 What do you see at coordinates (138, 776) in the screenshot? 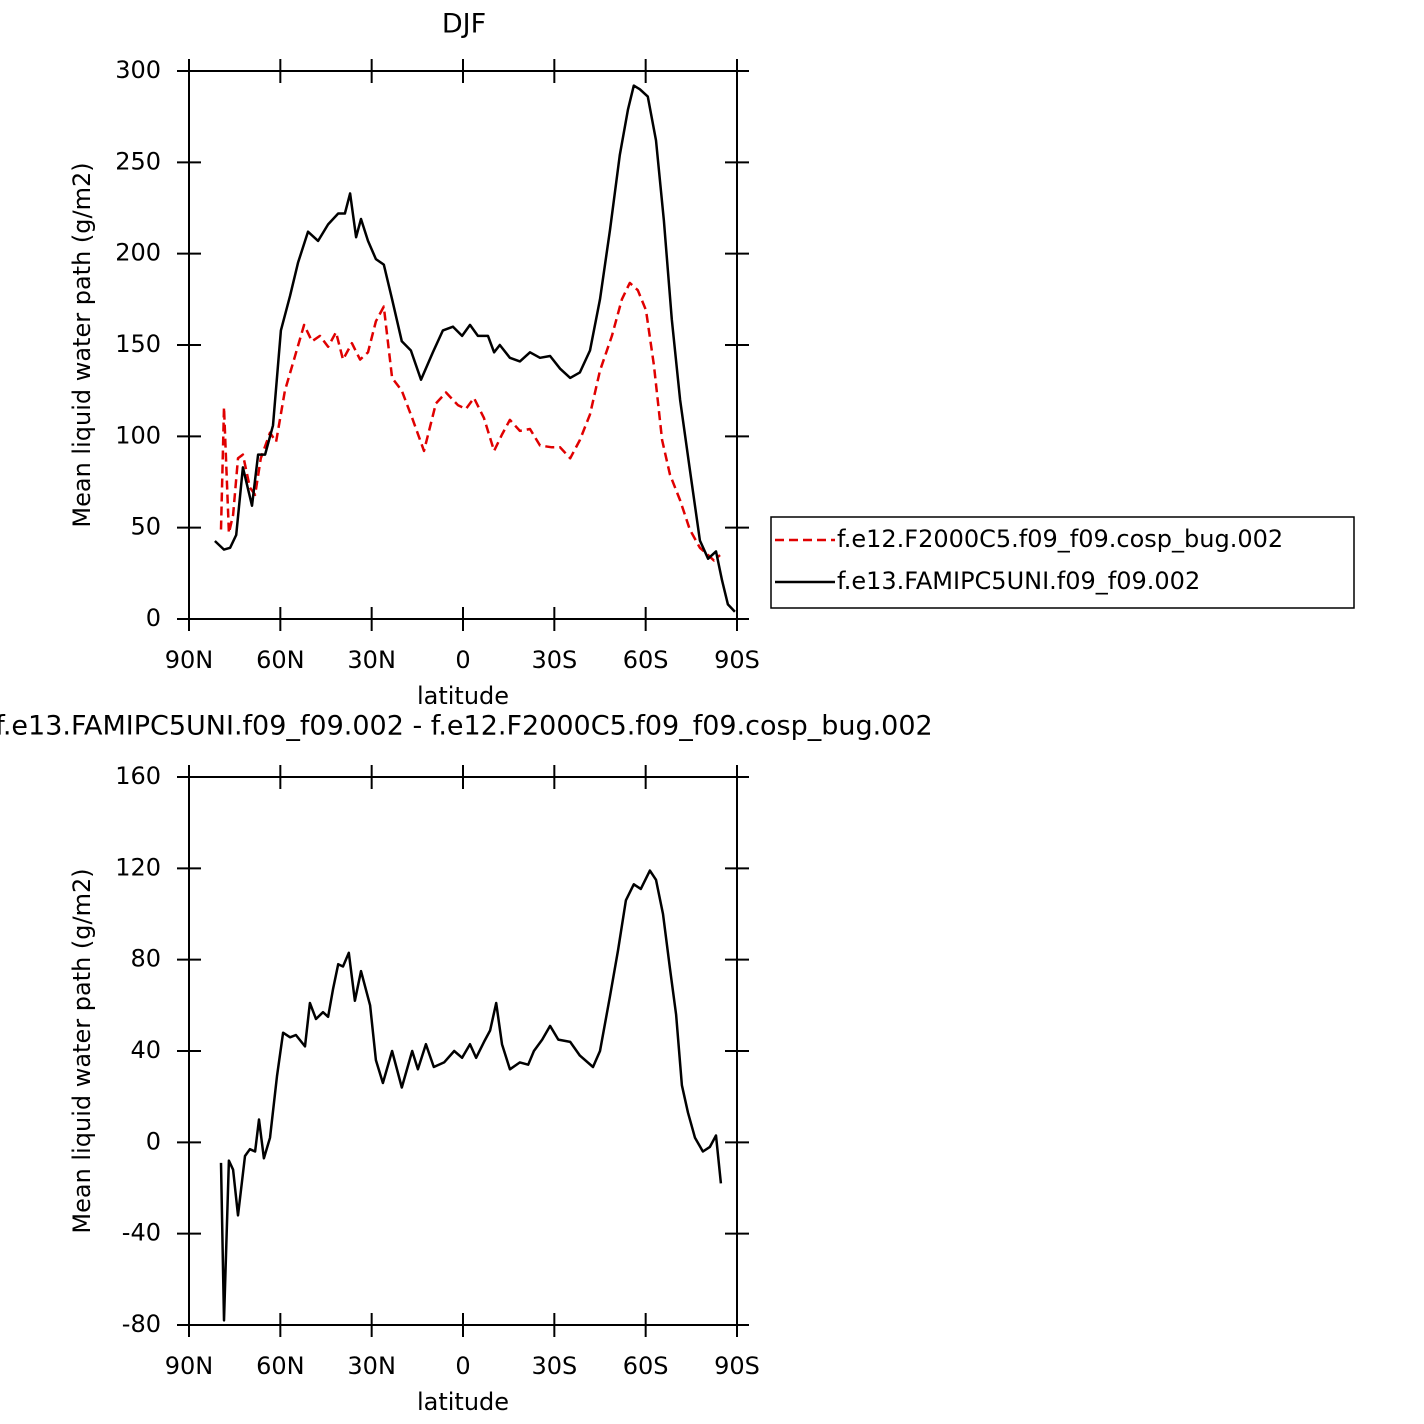
I see `y-tick-label: 160` at bounding box center [138, 776].